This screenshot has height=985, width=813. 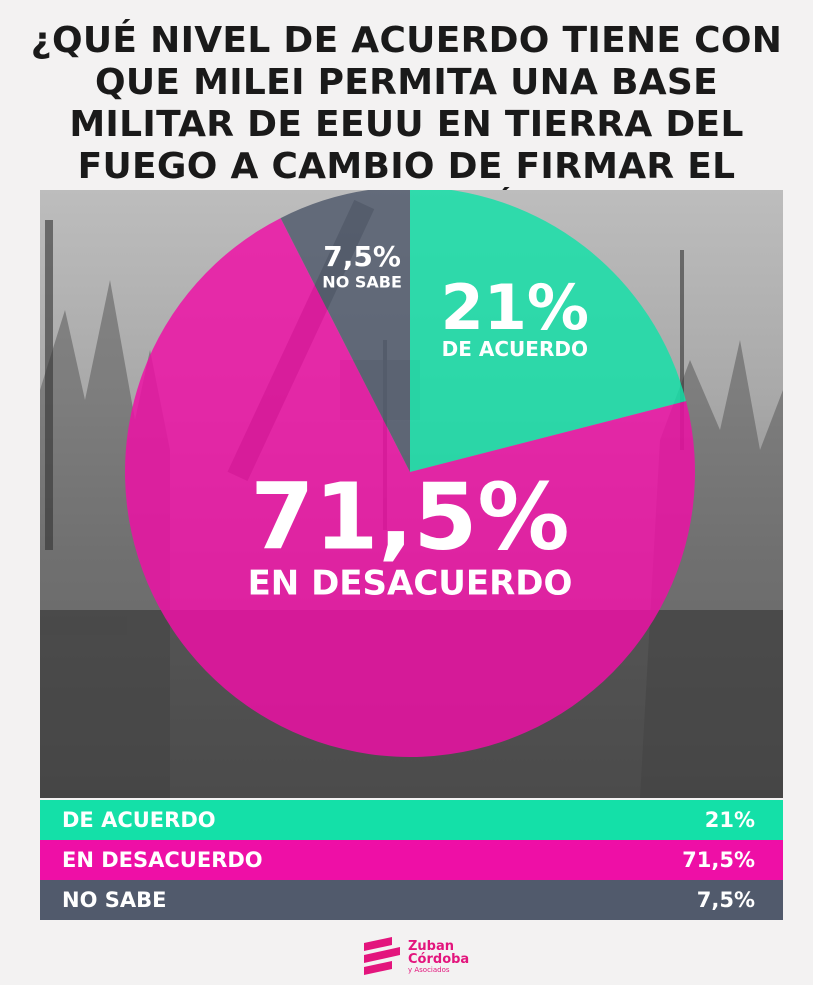 What do you see at coordinates (362, 282) in the screenshot?
I see `slice-category-label-unknown: NO SABE` at bounding box center [362, 282].